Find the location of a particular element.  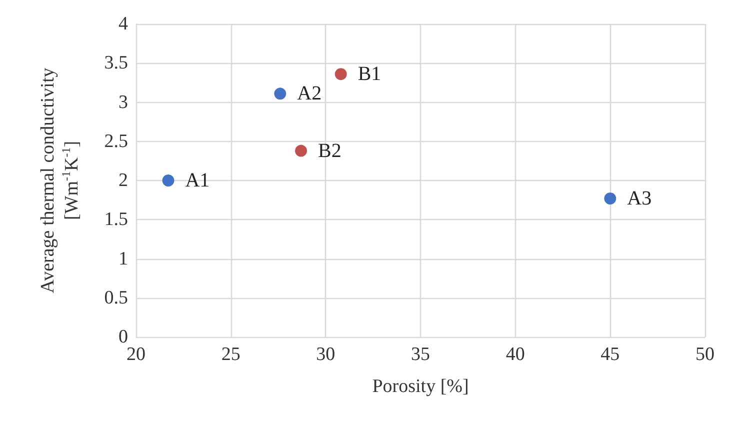

annotation: A1 is located at coordinates (197, 181).